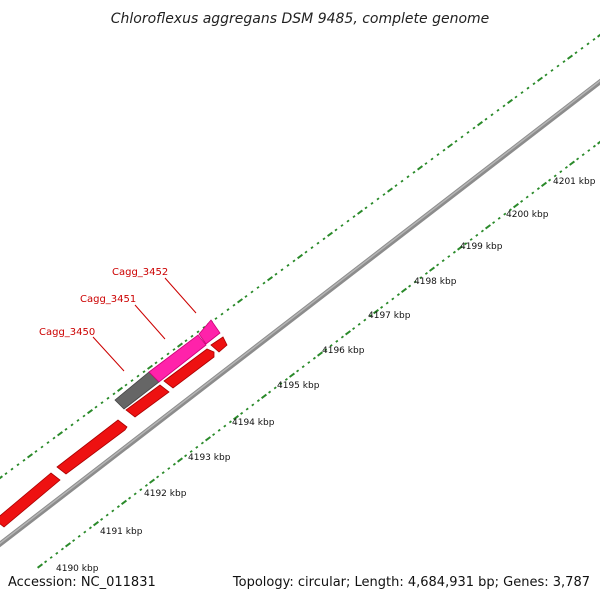 This screenshot has width=600, height=600. Describe the element at coordinates (67, 332) in the screenshot. I see `gene-label-cagg-3450: Cagg_3450` at that location.